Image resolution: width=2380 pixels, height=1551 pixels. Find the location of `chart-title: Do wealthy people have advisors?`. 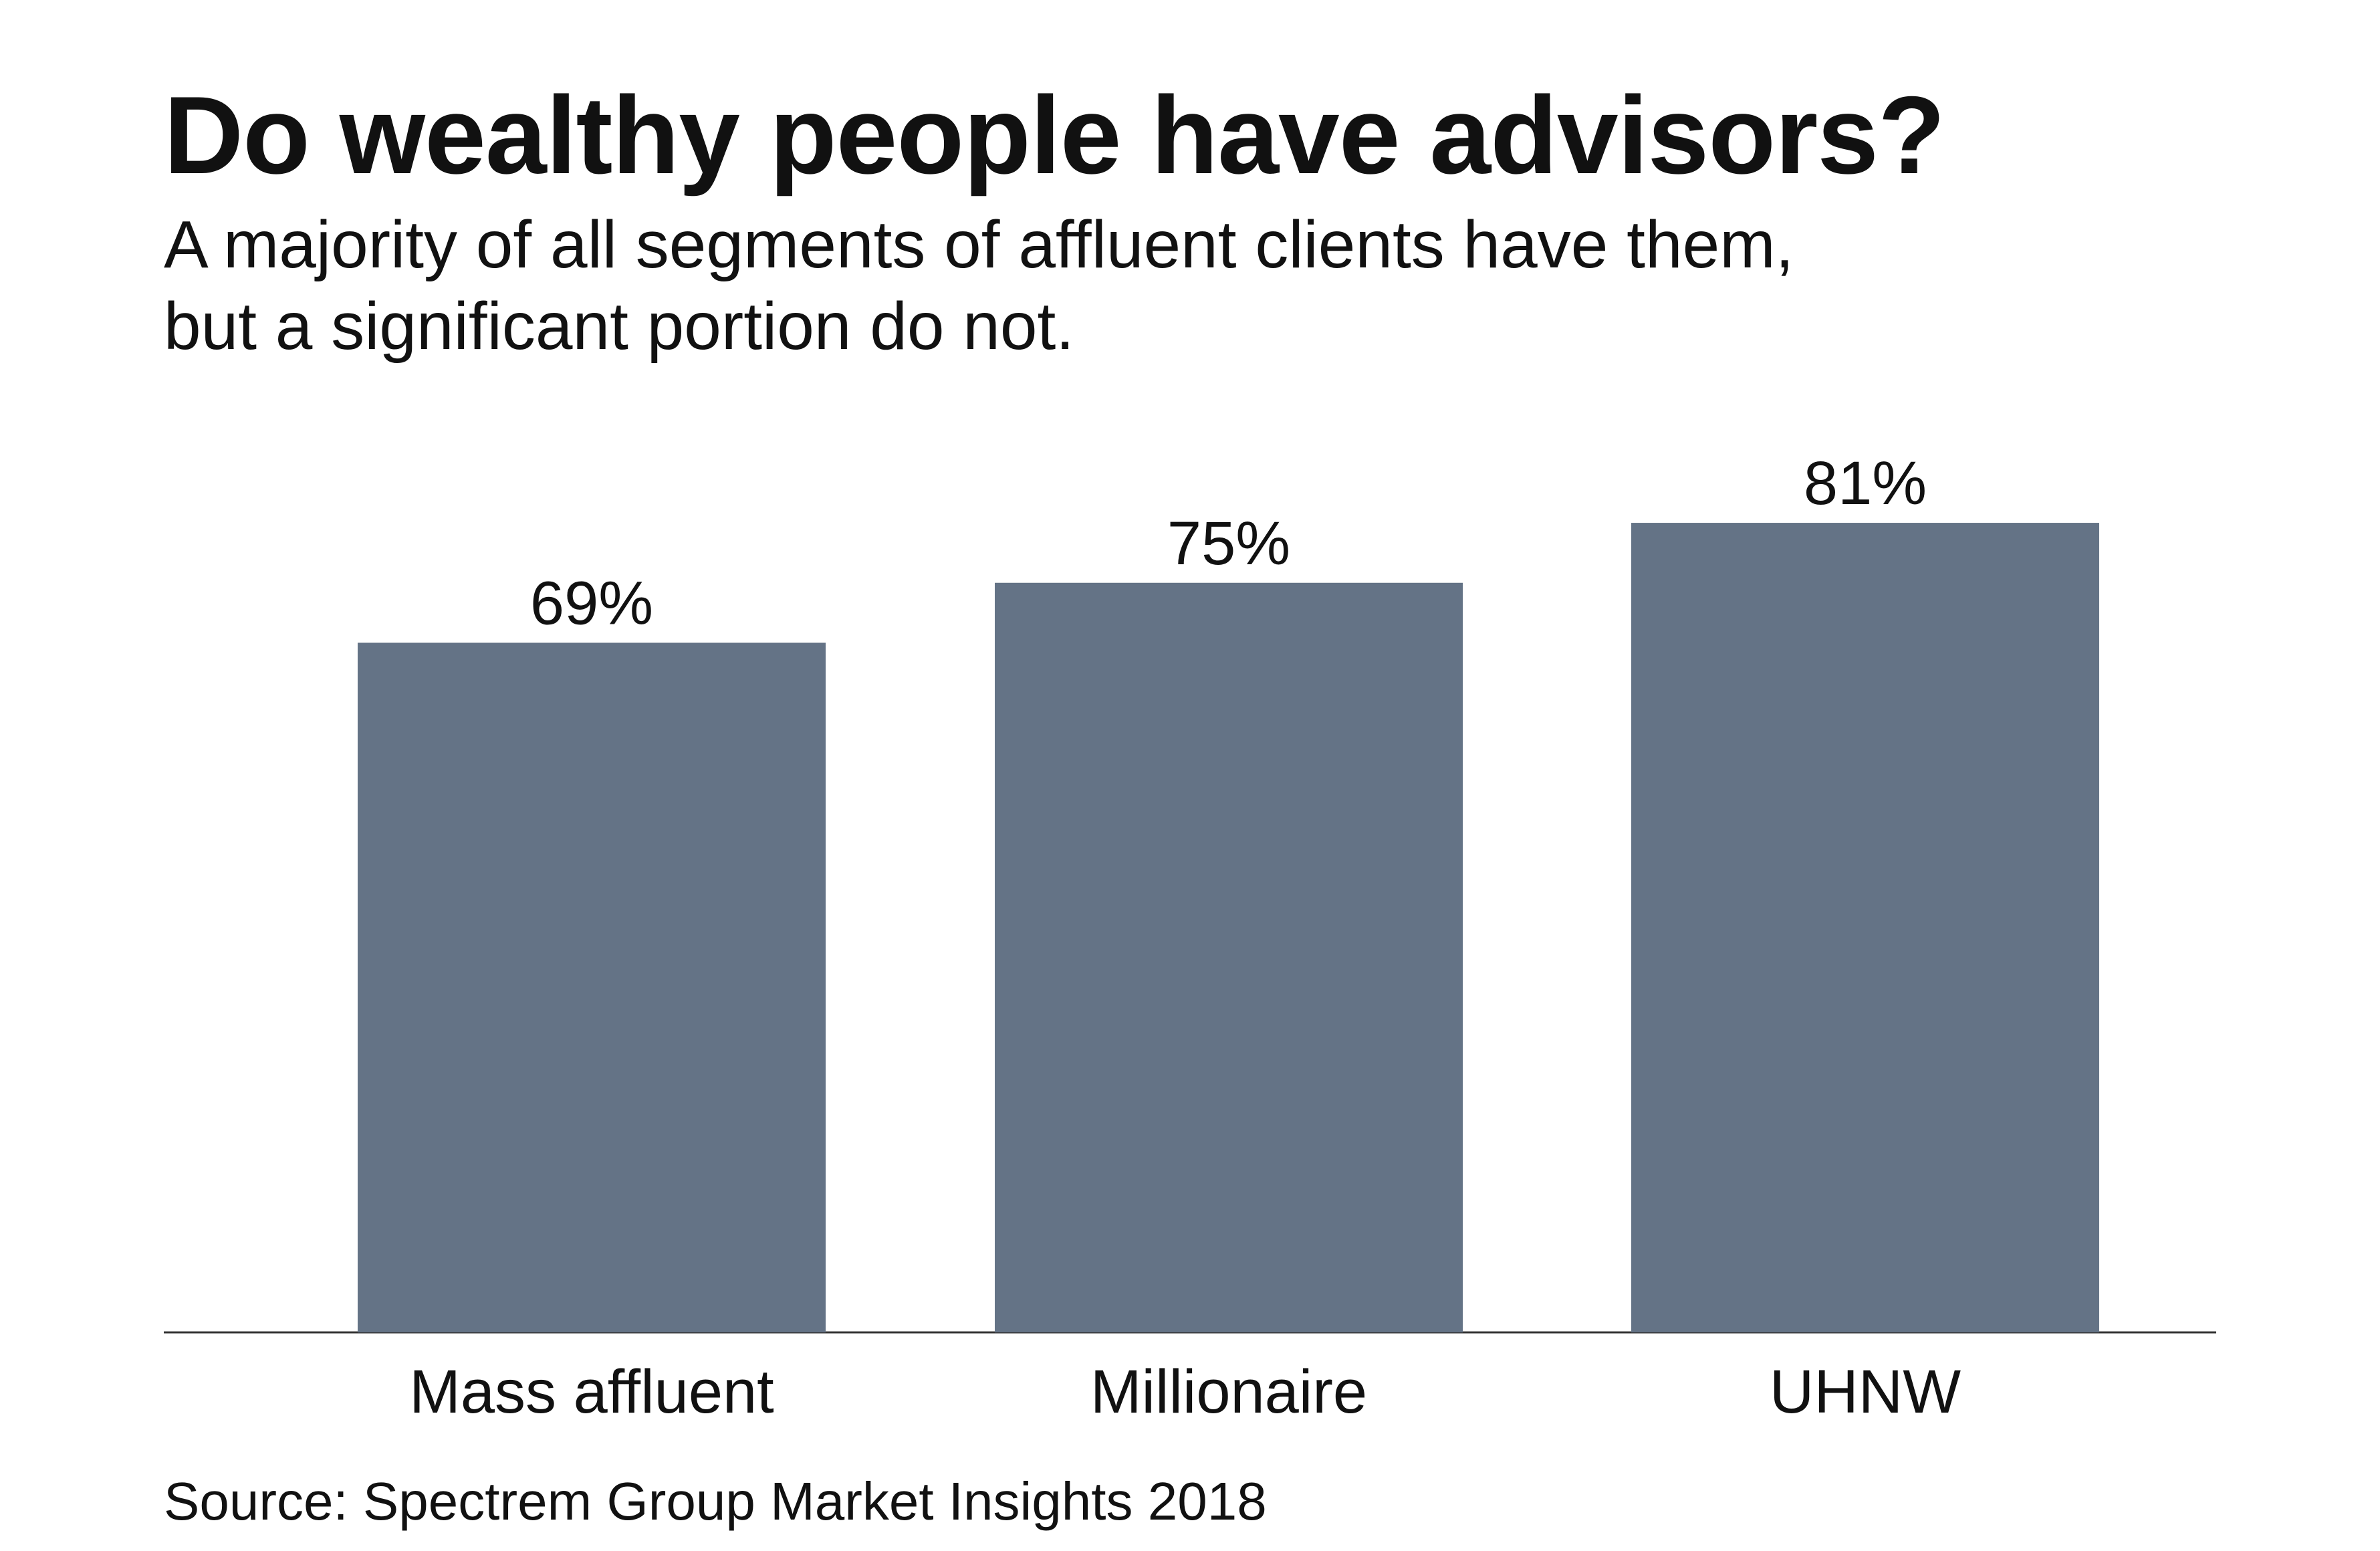

chart-title: Do wealthy people have advisors? is located at coordinates (1054, 135).